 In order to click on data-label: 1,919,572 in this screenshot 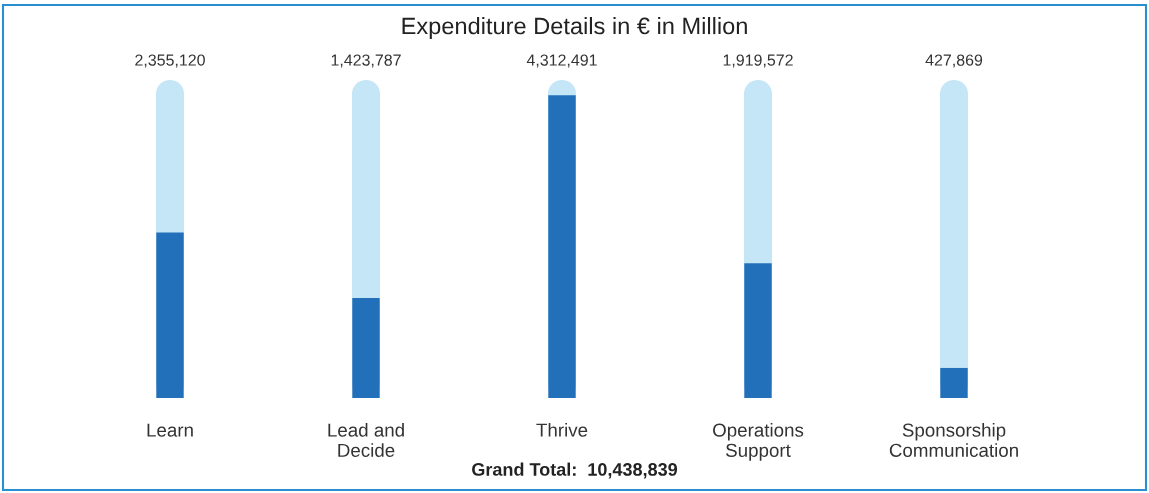, I will do `click(758, 61)`.